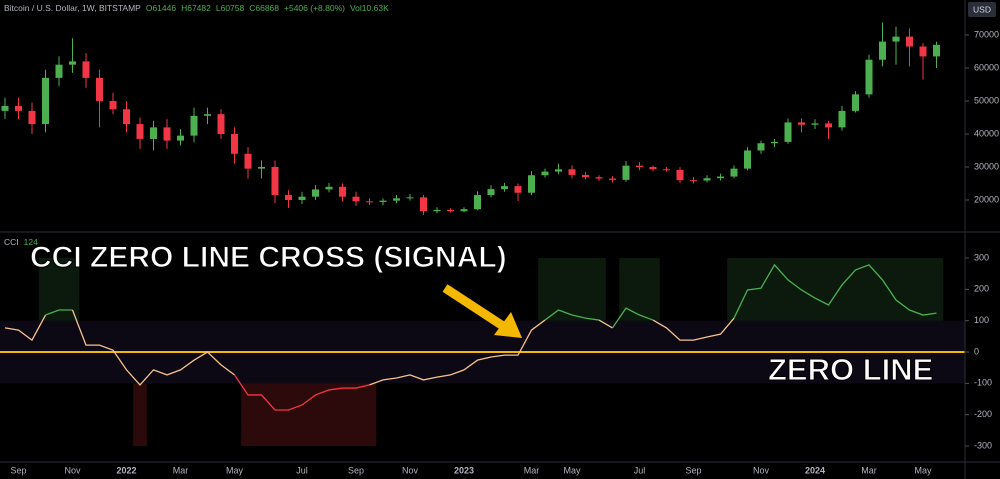 The height and width of the screenshot is (479, 1000). I want to click on y-tick-label: 50000, so click(986, 100).